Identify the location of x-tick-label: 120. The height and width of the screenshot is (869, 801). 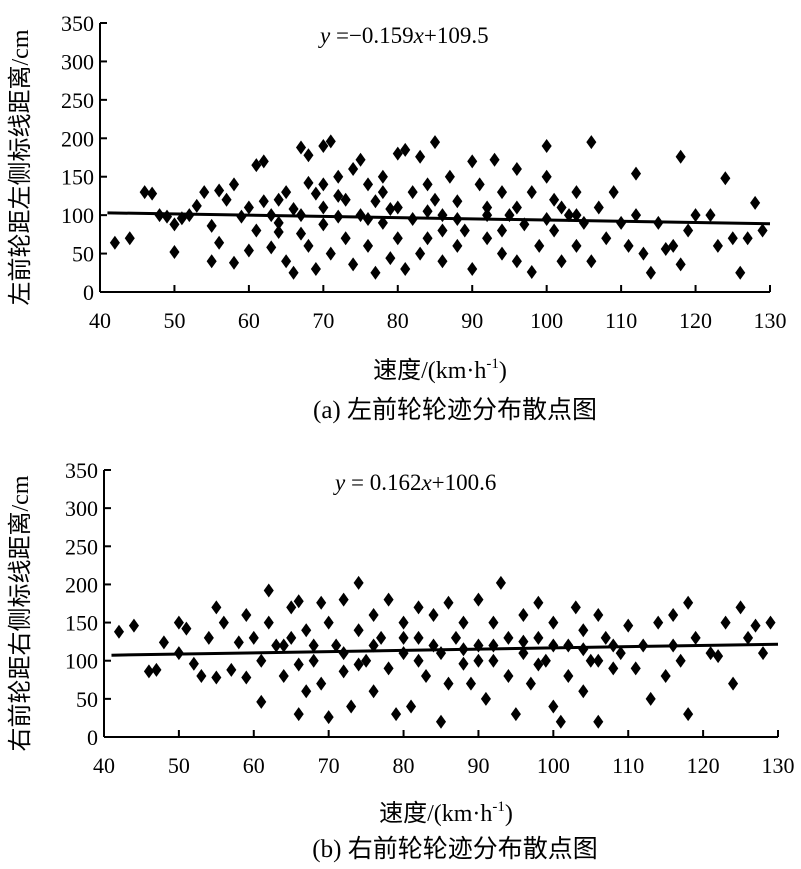
(703, 765).